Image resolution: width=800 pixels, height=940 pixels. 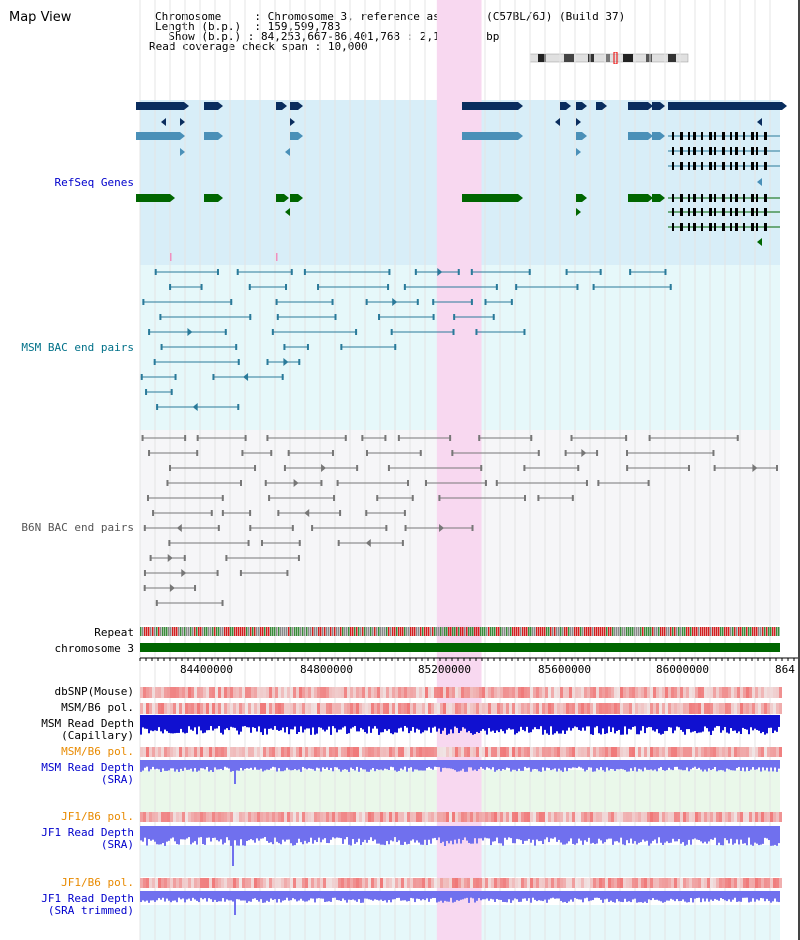 What do you see at coordinates (77, 347) in the screenshot?
I see `track-label-msm-bac: MSM BAC end pairs` at bounding box center [77, 347].